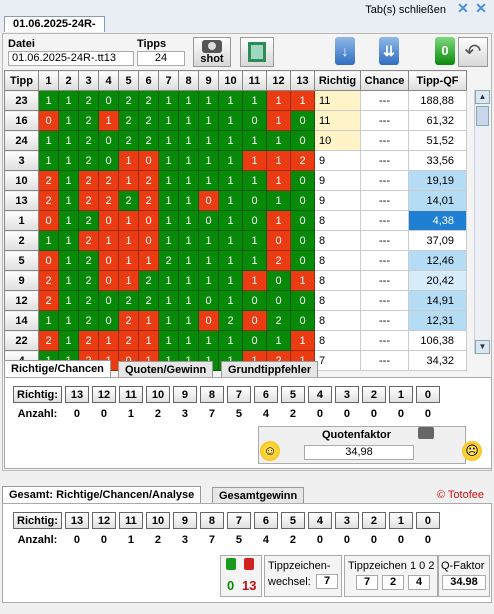 The width and height of the screenshot is (494, 614). Describe the element at coordinates (302, 80) in the screenshot. I see `grid-header-cell: 13` at that location.